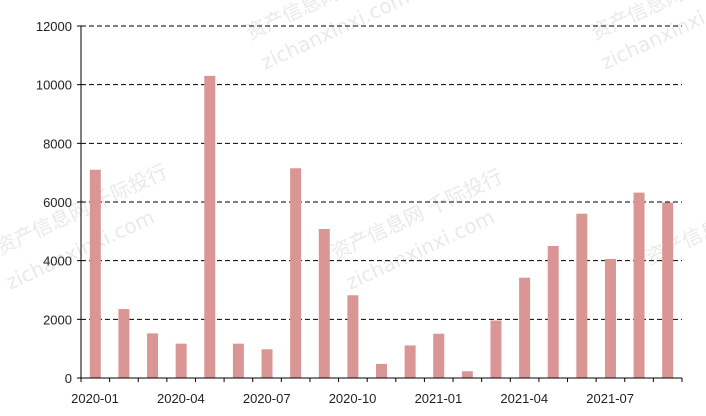  I want to click on y-tick-label-6000: 6000, so click(57, 202).